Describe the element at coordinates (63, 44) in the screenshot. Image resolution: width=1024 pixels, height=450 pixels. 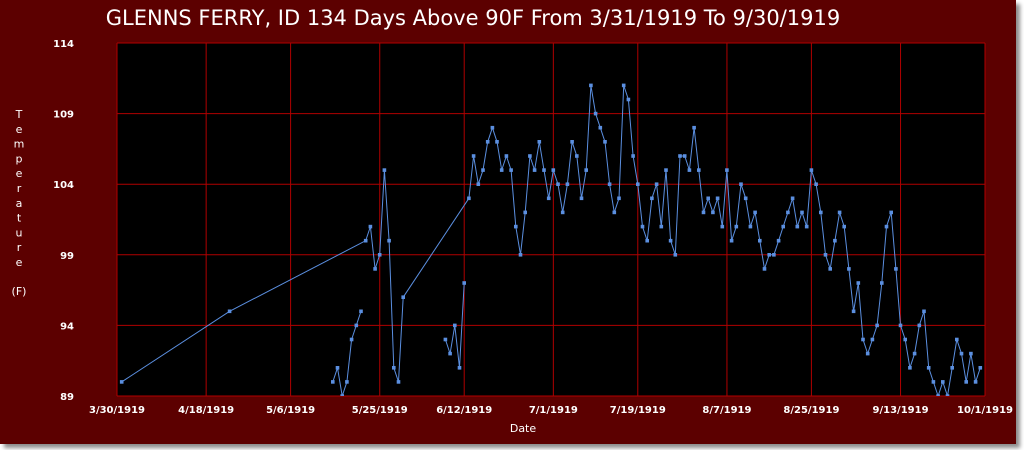
I see `y-tick-label: 114` at that location.